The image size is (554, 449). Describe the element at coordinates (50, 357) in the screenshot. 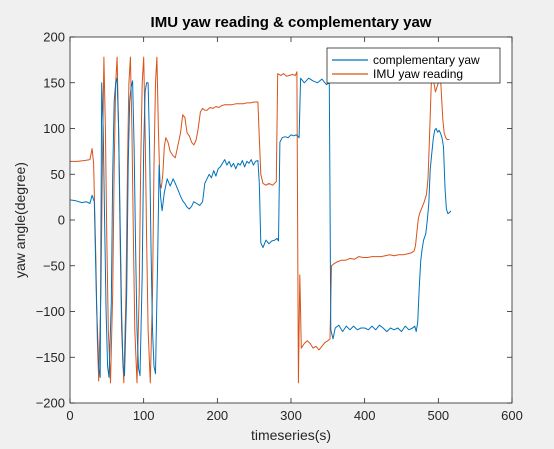

I see `y-tick-label: −150` at that location.